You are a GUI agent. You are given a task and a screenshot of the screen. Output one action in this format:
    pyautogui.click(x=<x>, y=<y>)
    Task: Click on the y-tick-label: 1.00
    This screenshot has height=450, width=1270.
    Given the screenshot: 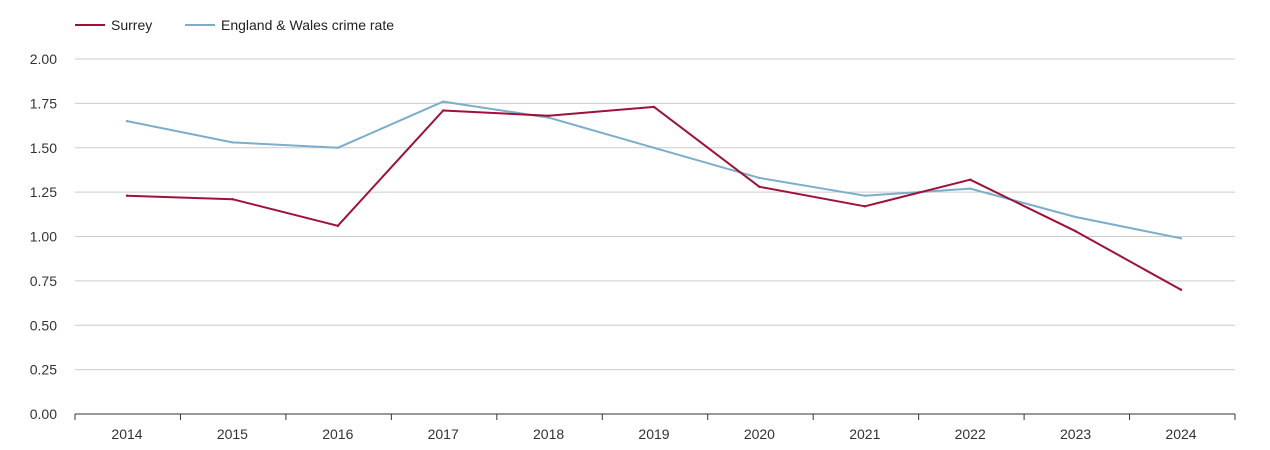 What is the action you would take?
    pyautogui.click(x=43, y=237)
    